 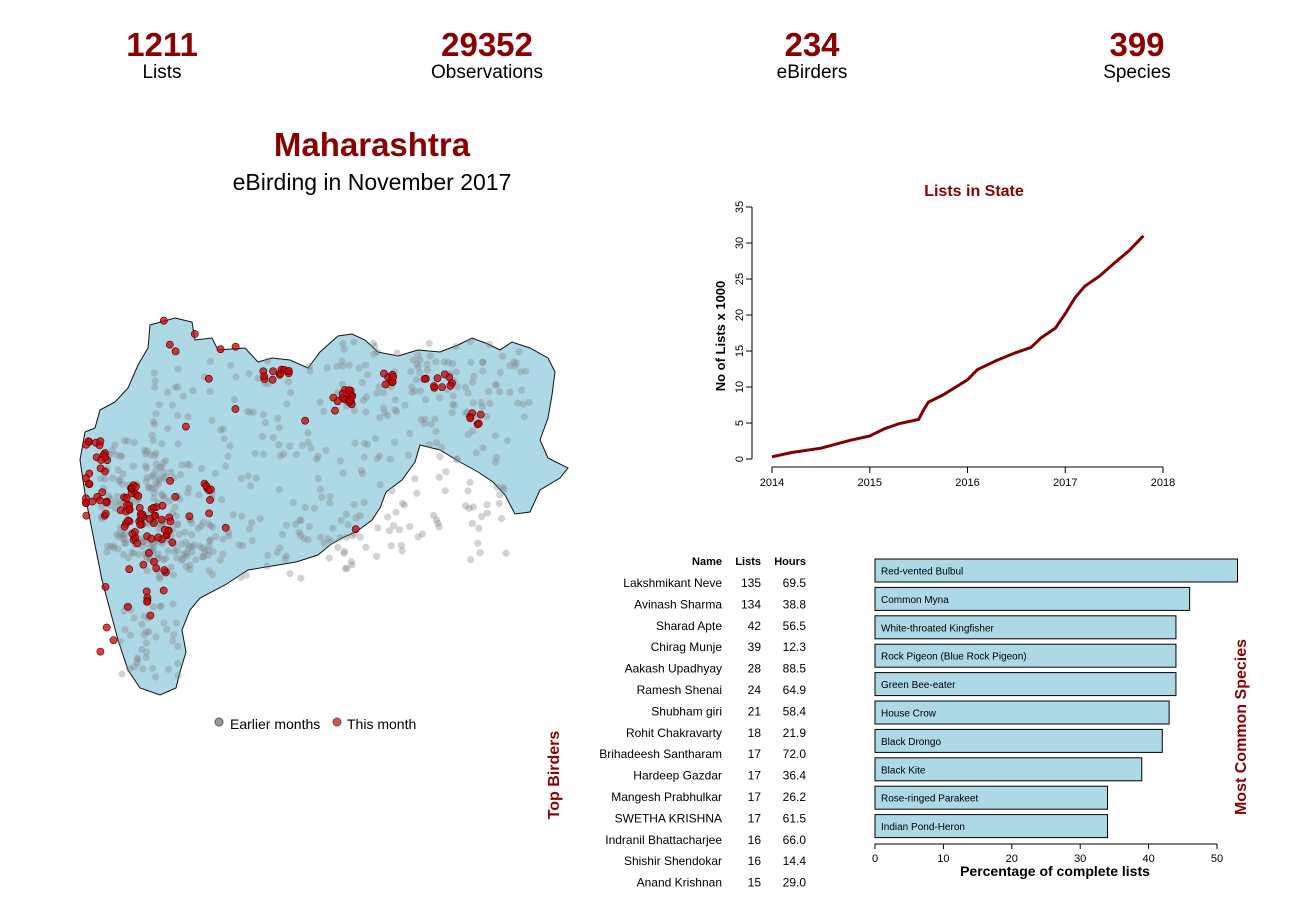 I want to click on table-cell: 72.0, so click(x=795, y=754).